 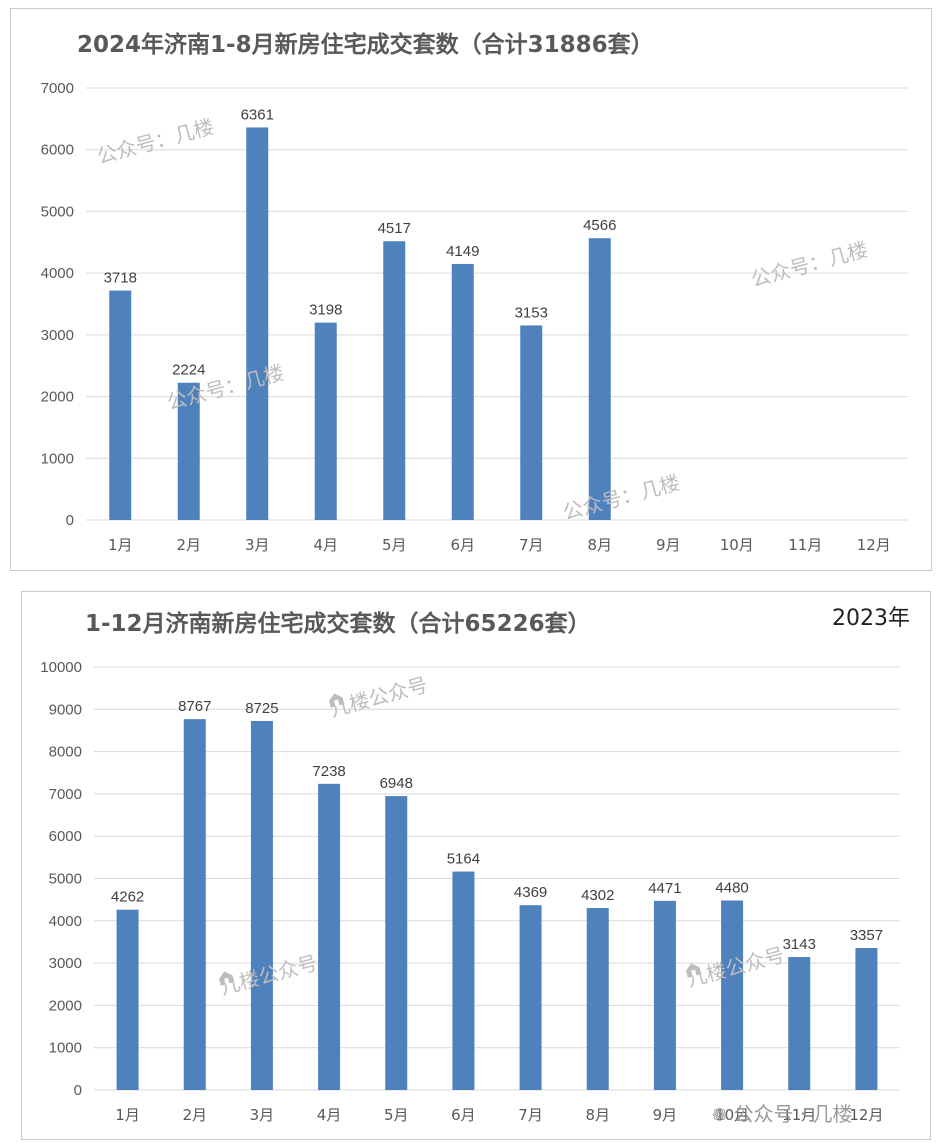 What do you see at coordinates (65, 752) in the screenshot?
I see `y-tick-label: 8000` at bounding box center [65, 752].